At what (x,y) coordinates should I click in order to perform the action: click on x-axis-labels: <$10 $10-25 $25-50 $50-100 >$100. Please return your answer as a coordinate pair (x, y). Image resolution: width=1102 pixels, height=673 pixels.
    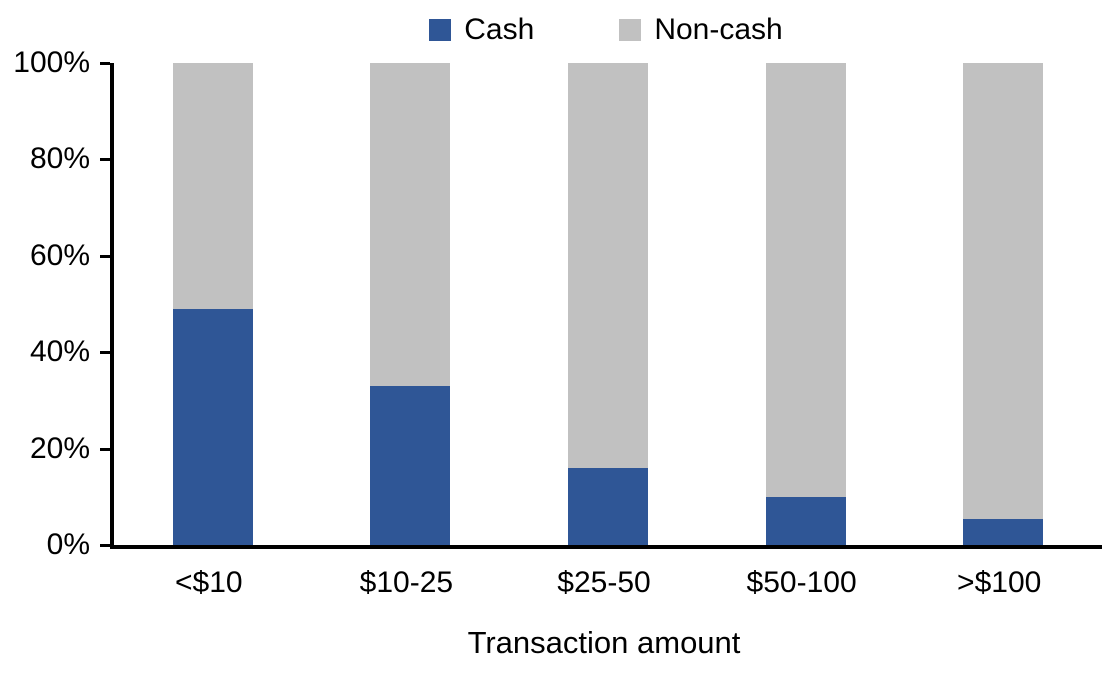
    Looking at the image, I should click on (604, 585).